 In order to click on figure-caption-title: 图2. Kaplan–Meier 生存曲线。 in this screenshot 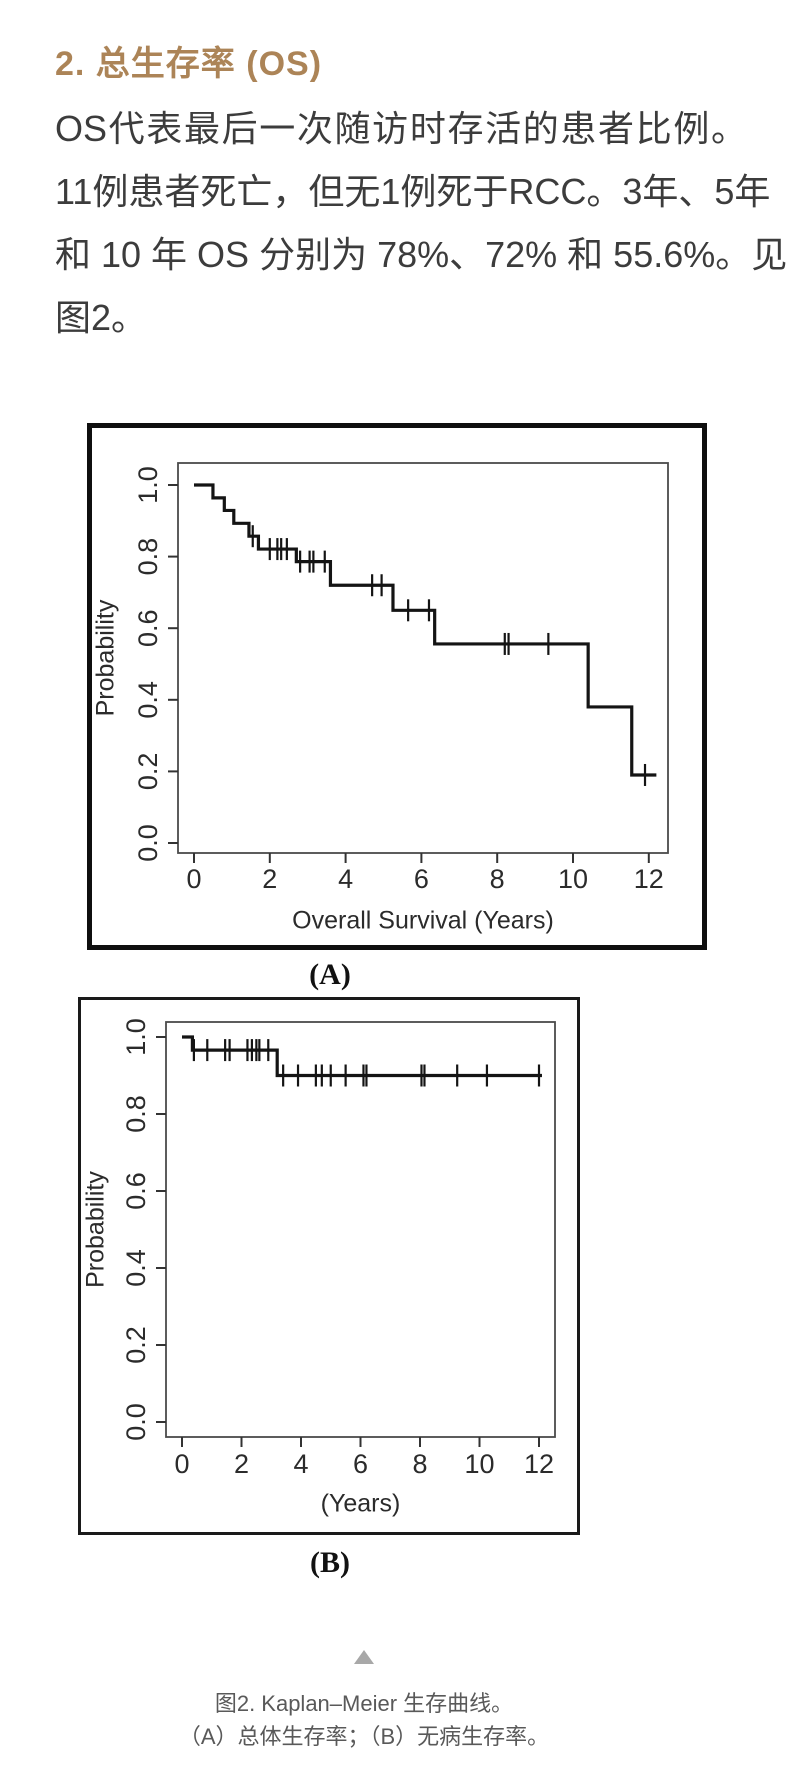, I will do `click(364, 1703)`.